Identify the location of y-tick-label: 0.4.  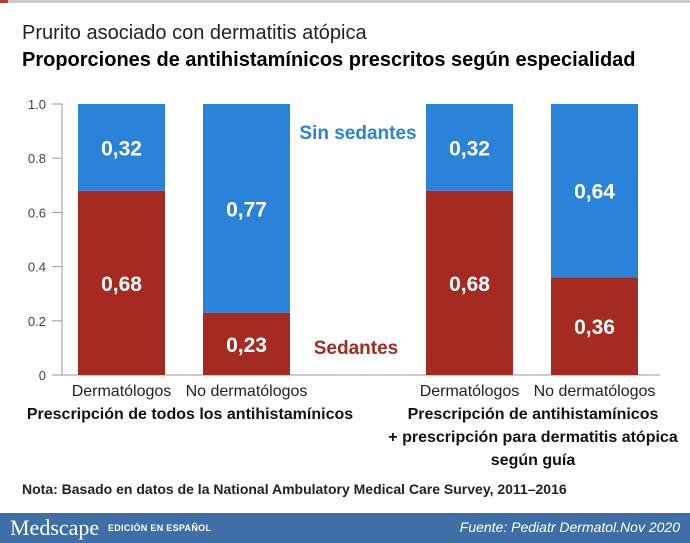
(37, 267).